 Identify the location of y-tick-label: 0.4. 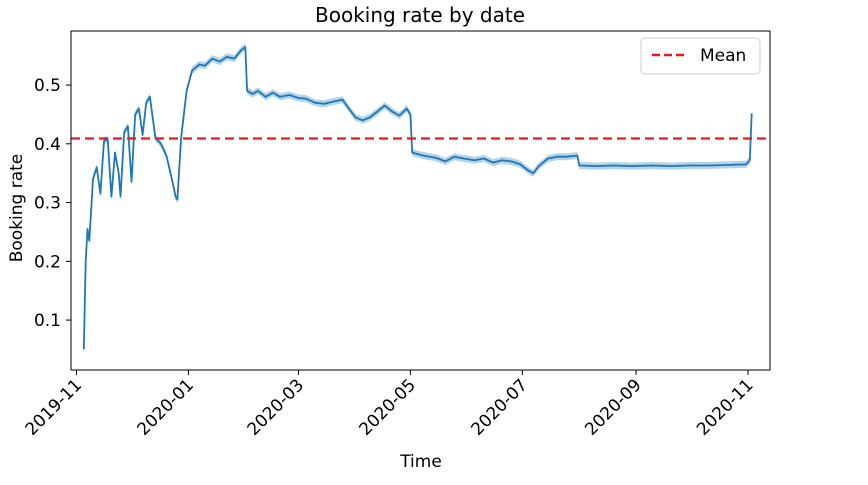
(47, 145).